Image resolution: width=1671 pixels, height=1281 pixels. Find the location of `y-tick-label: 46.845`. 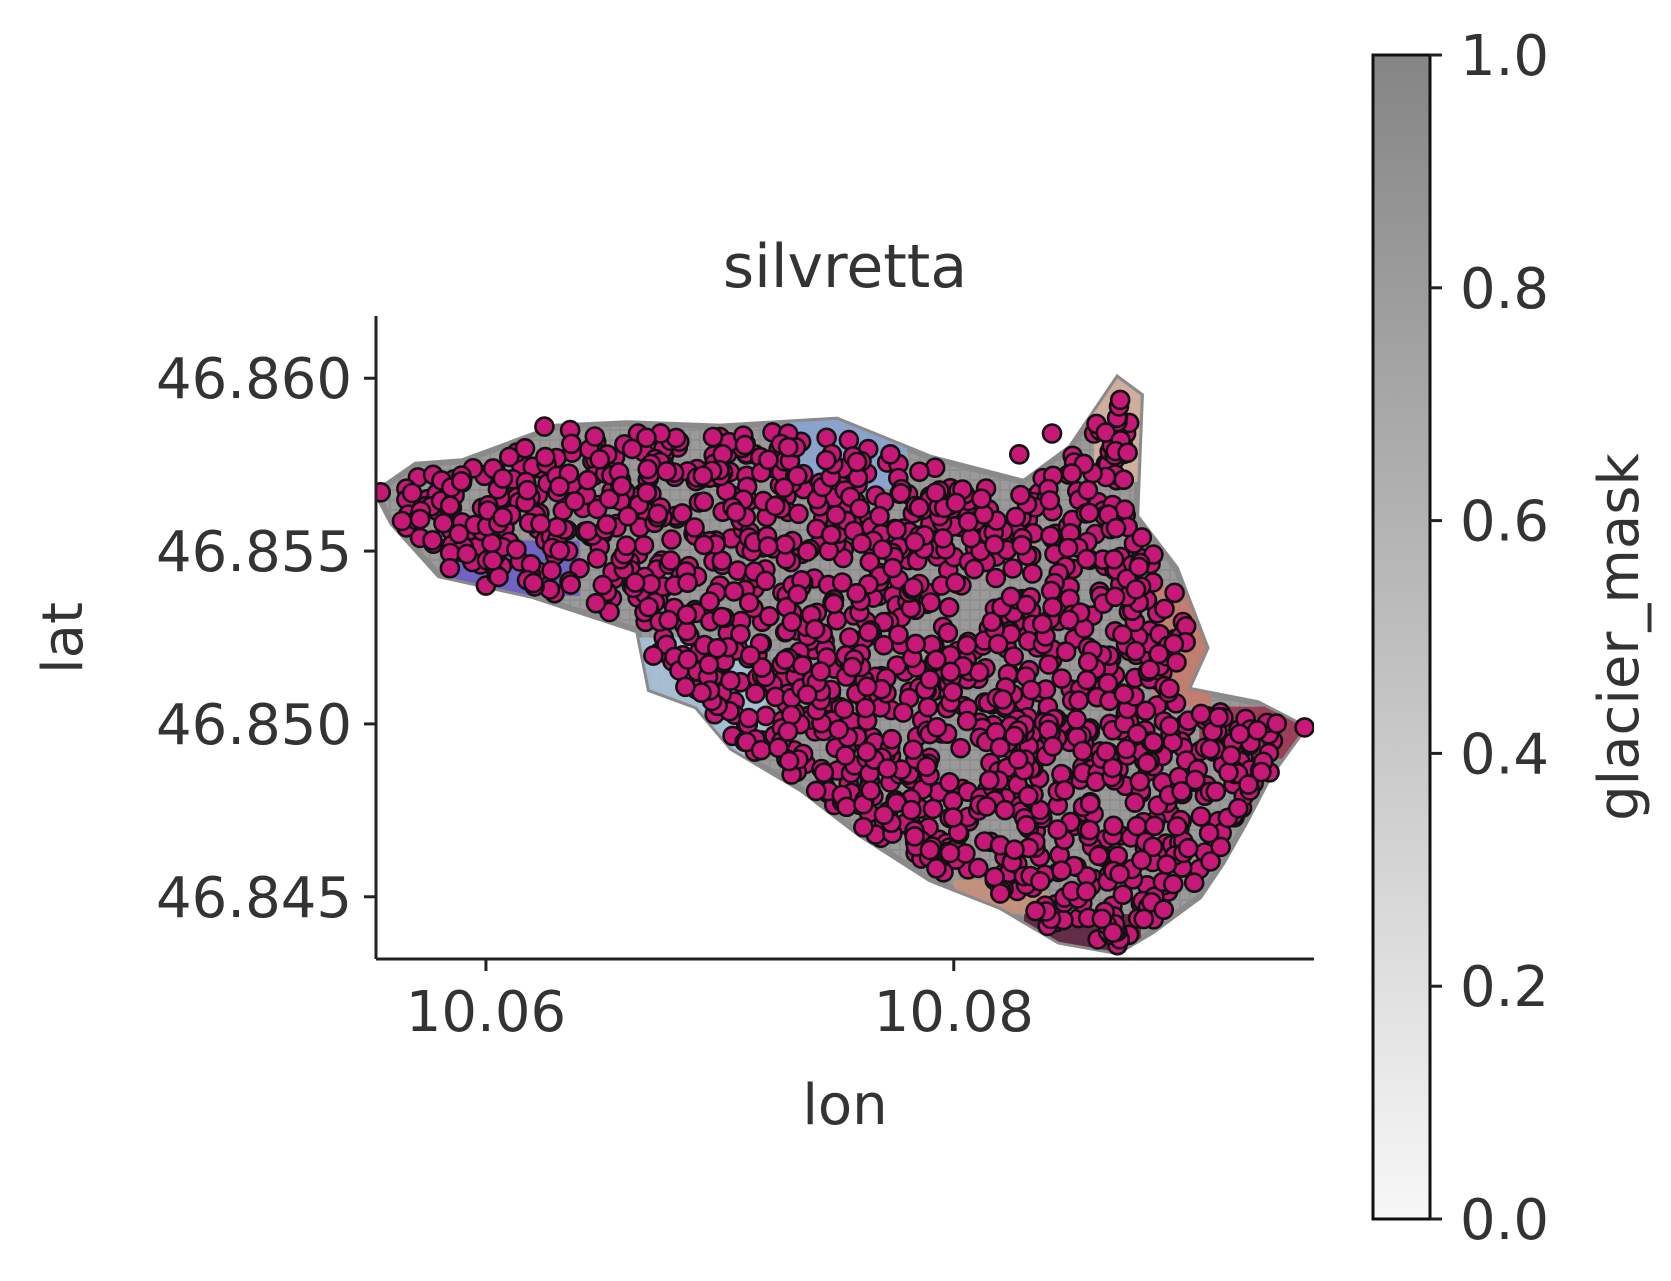

y-tick-label: 46.845 is located at coordinates (254, 898).